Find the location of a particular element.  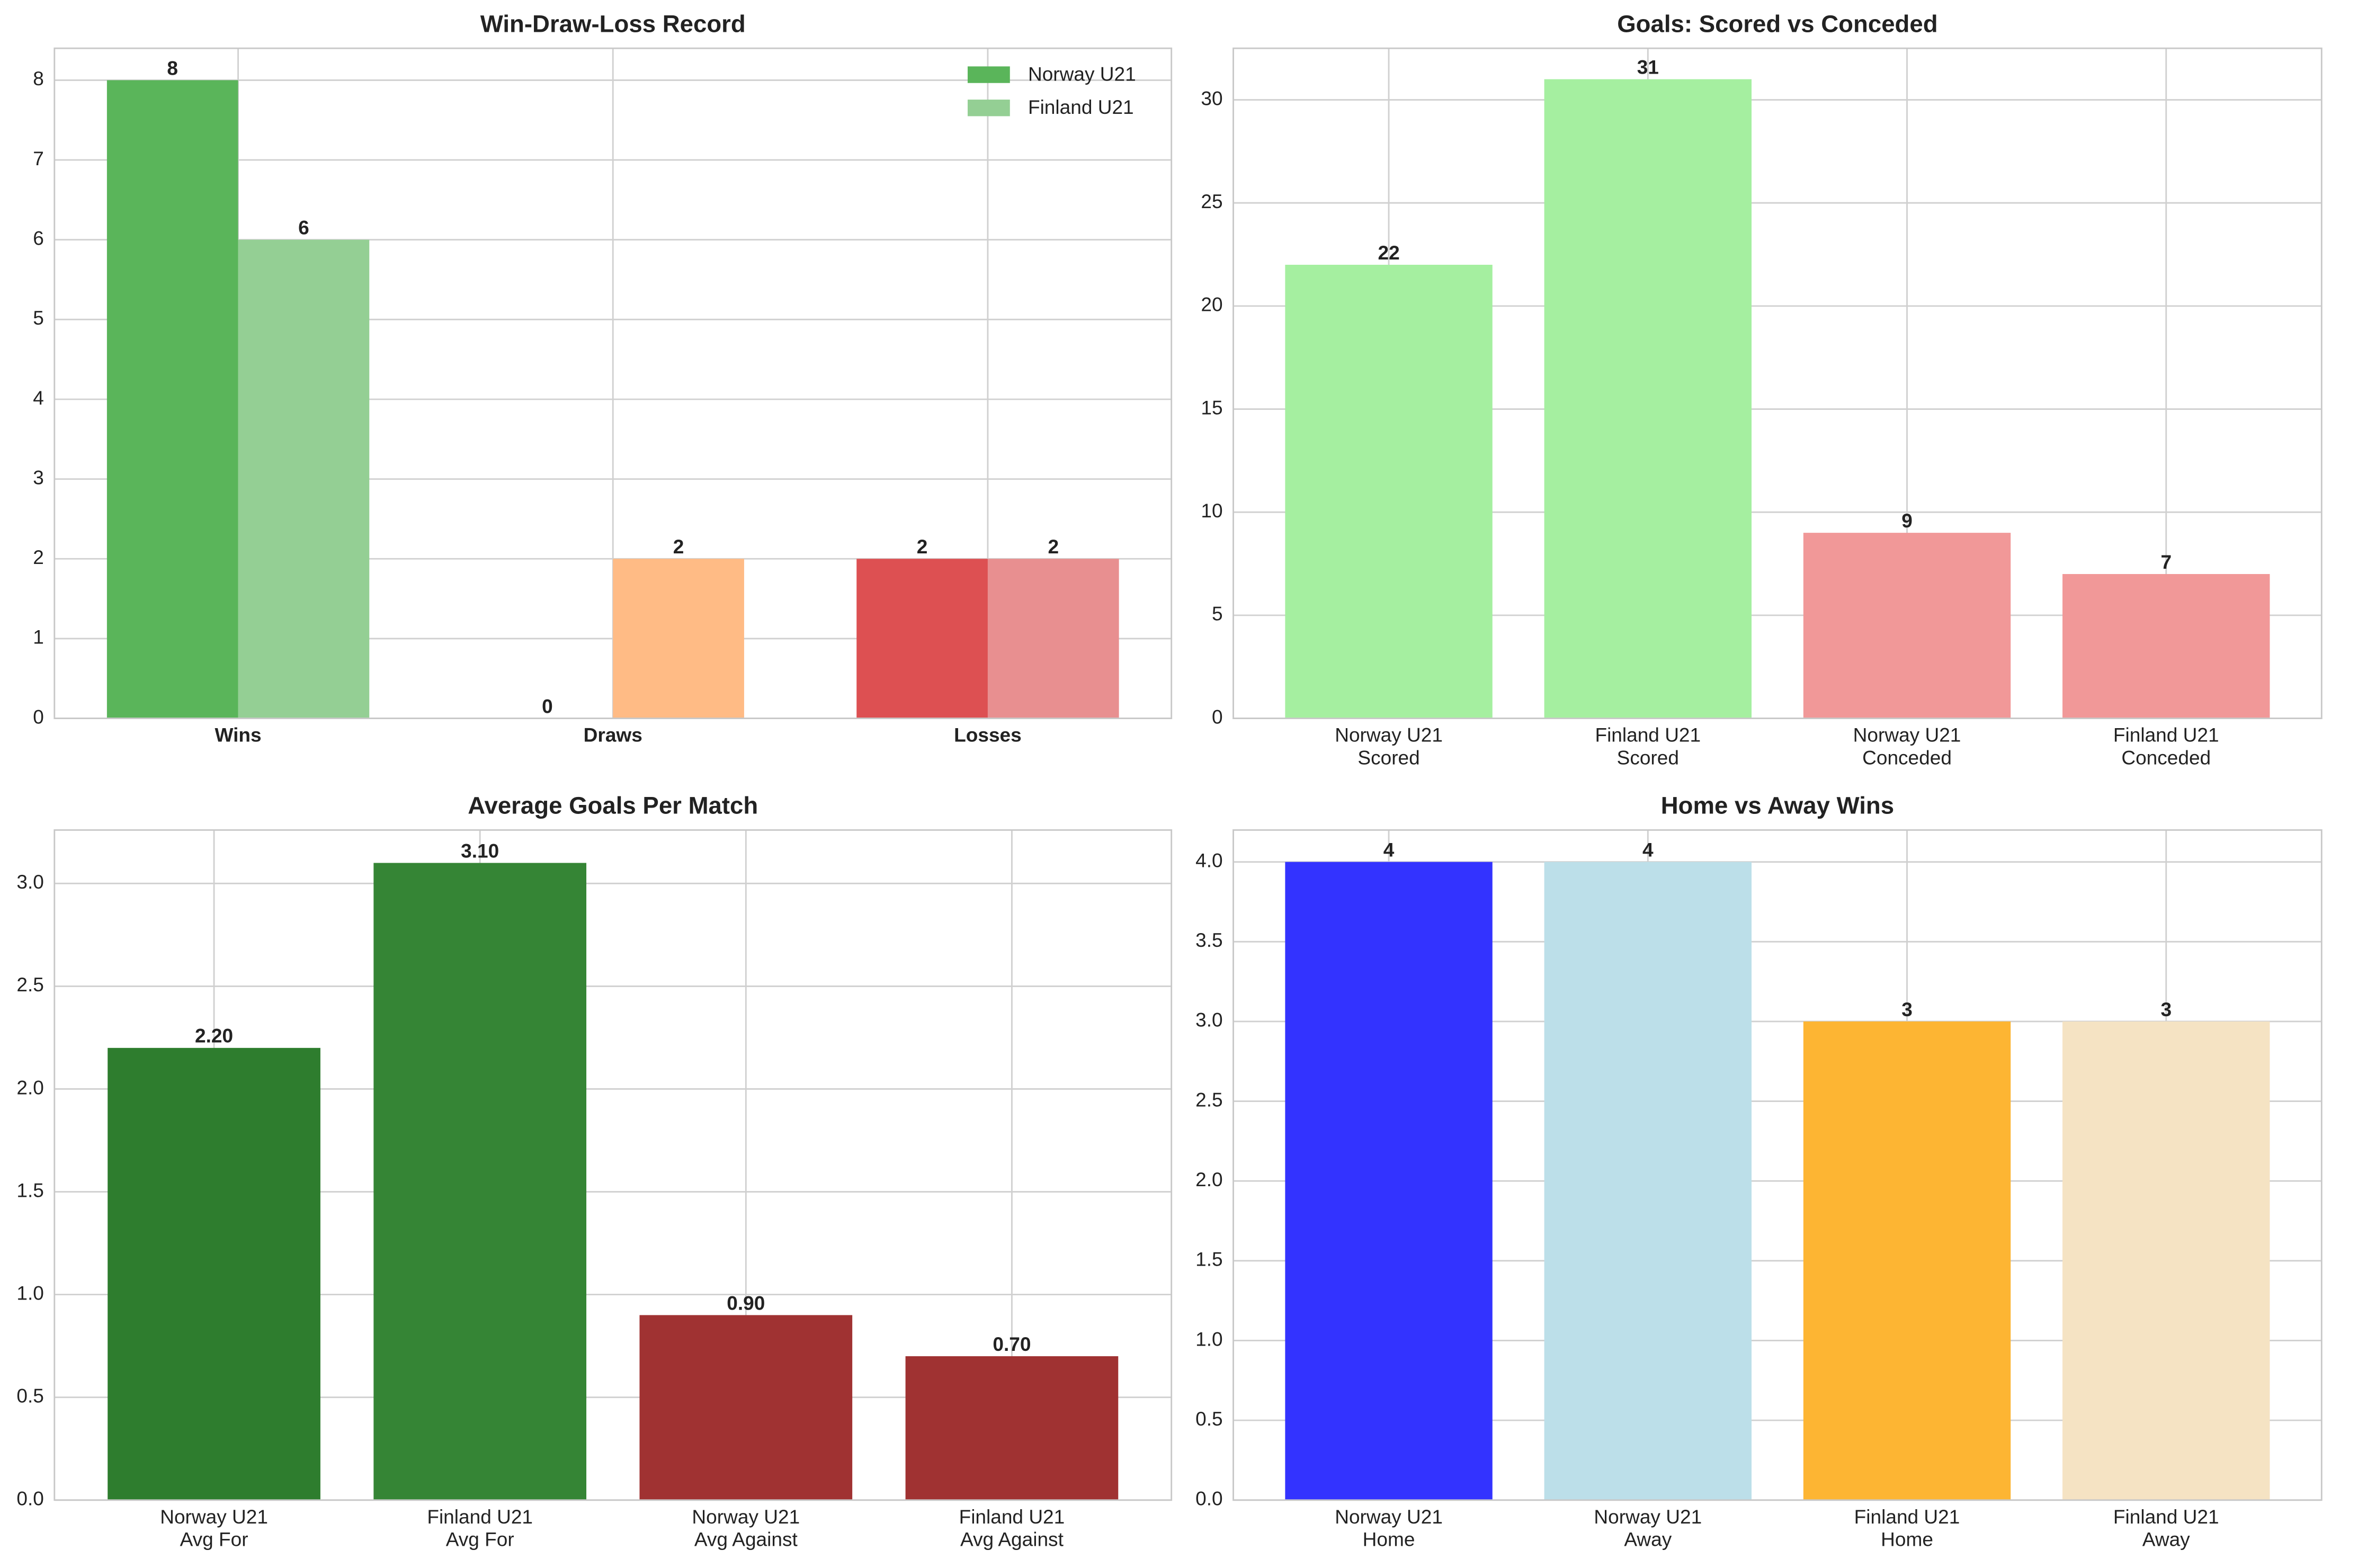

x-tick-label: Norway U21 Conceded is located at coordinates (1907, 746).